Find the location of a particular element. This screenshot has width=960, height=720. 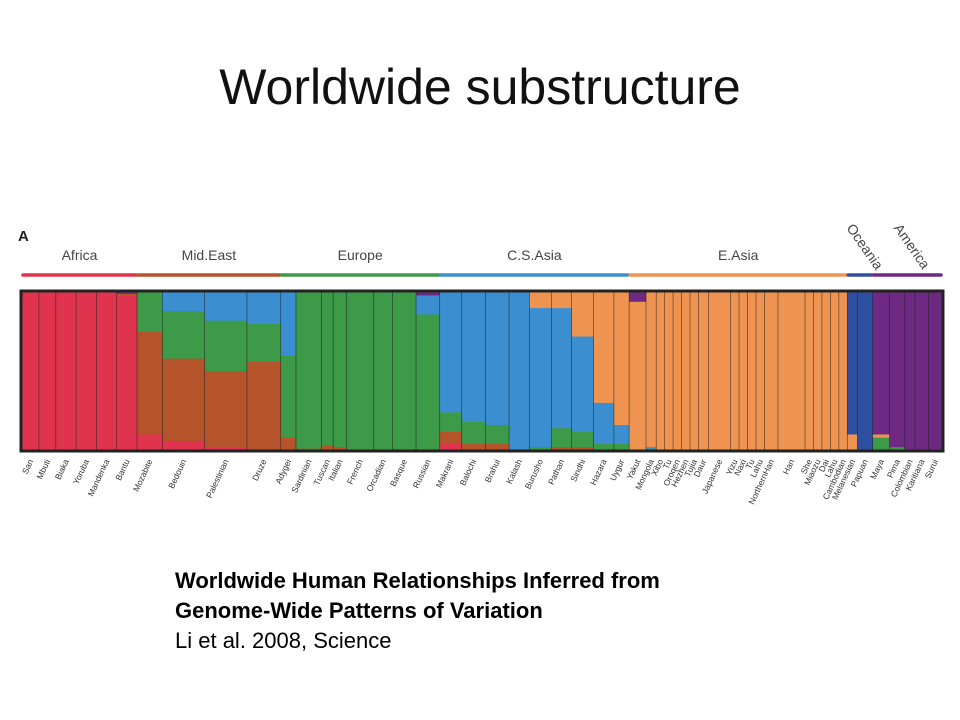

caption-citation: Li et al. 2008, Science is located at coordinates (283, 640).